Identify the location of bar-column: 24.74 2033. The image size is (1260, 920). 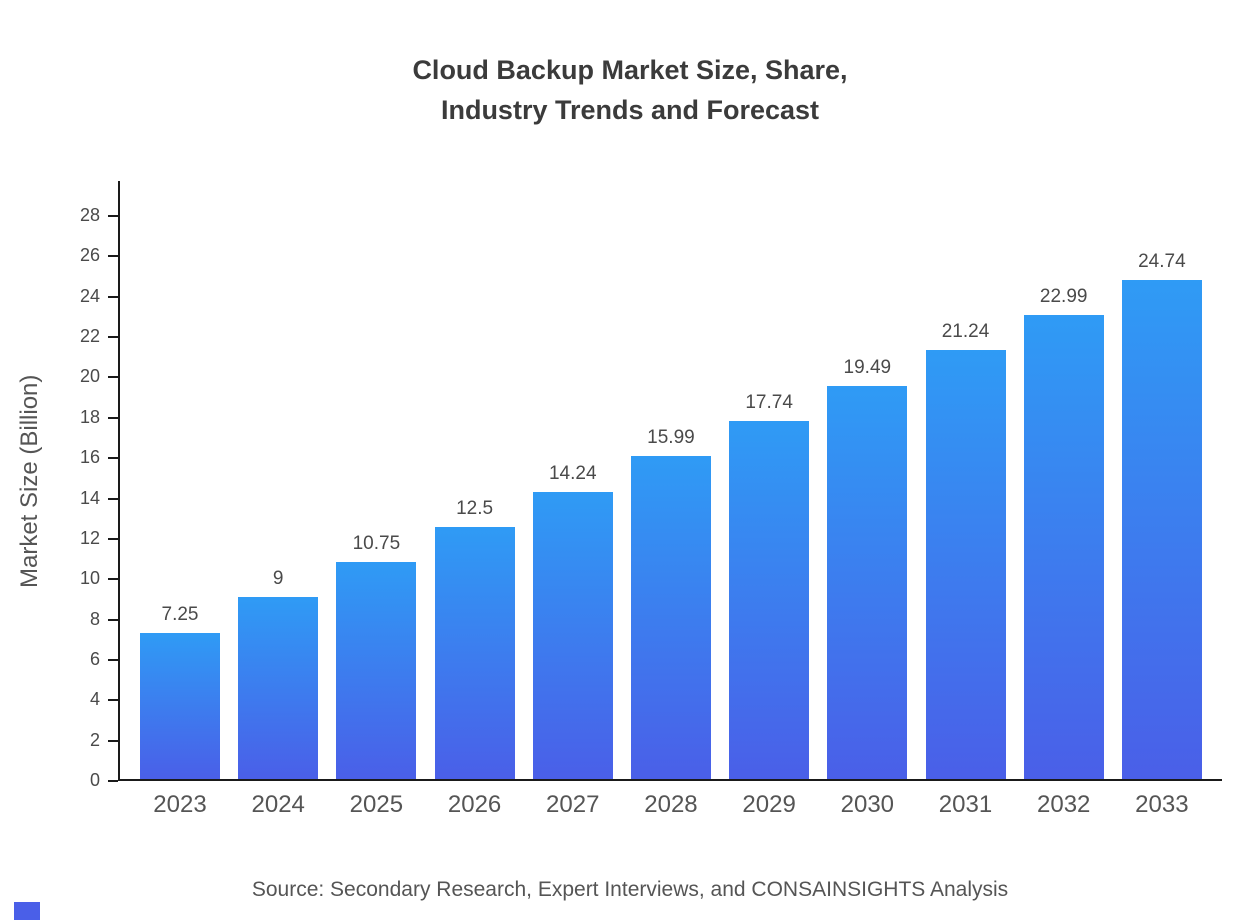
(1161, 534).